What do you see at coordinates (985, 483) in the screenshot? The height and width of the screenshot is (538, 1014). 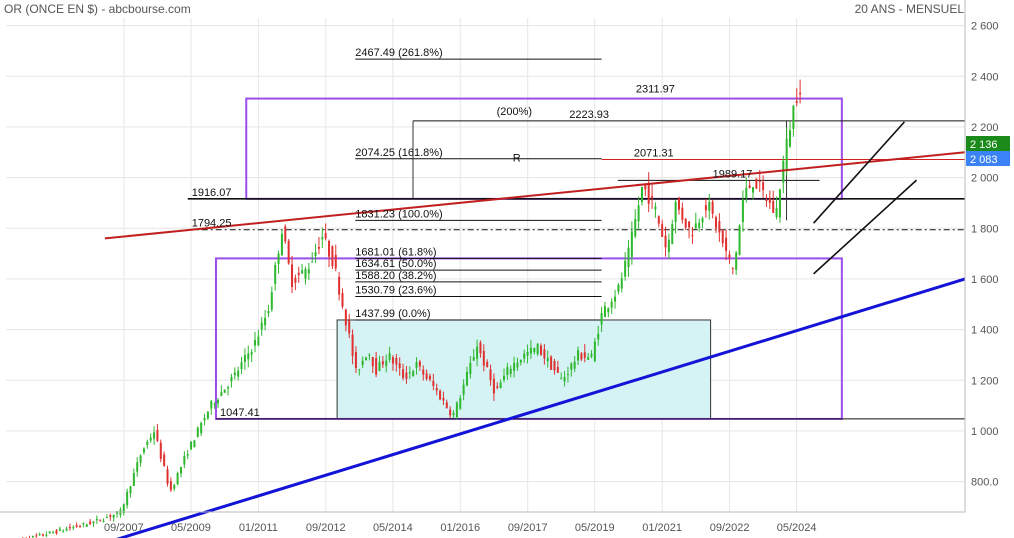 I see `y-tick-label: 800.0` at bounding box center [985, 483].